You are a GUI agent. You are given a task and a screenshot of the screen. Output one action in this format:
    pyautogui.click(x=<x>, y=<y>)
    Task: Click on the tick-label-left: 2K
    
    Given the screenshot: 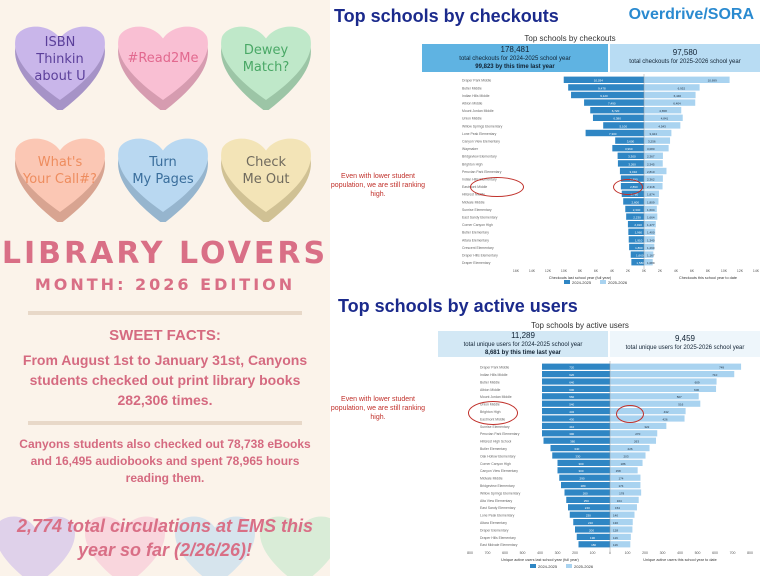 What is the action you would take?
    pyautogui.click(x=628, y=271)
    